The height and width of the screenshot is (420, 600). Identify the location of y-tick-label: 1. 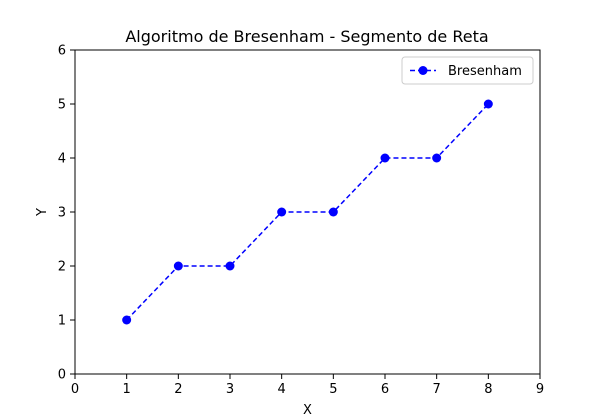
(62, 321).